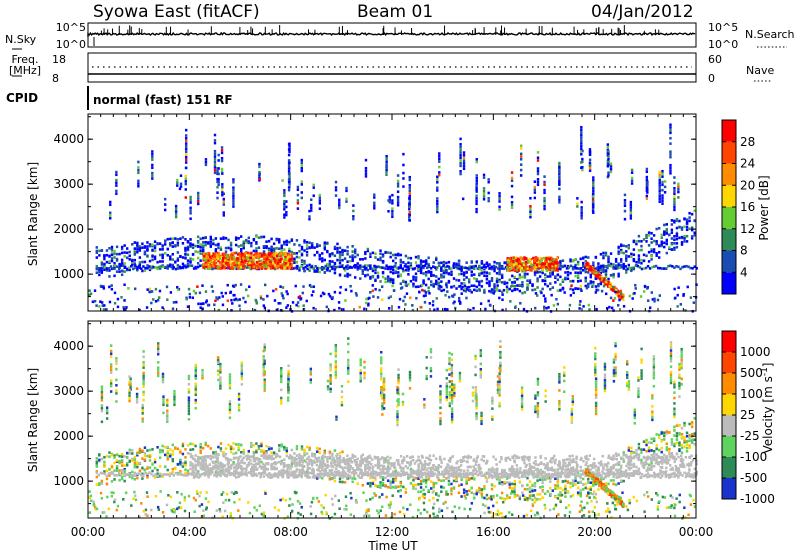  I want to click on colorbar-tick-label: 8, so click(744, 251).